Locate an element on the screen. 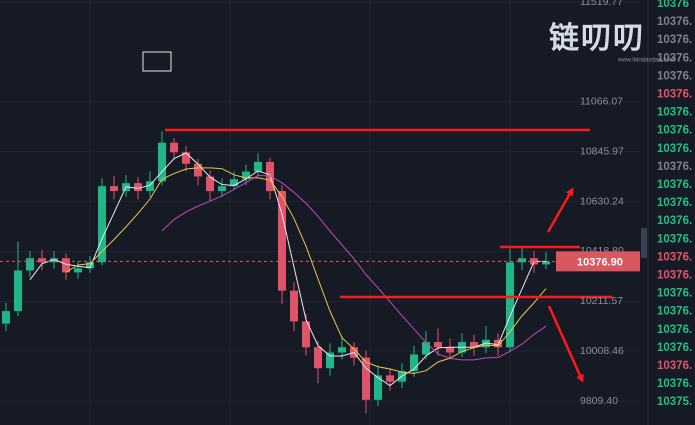  down-arrow is located at coordinates (565, 344).